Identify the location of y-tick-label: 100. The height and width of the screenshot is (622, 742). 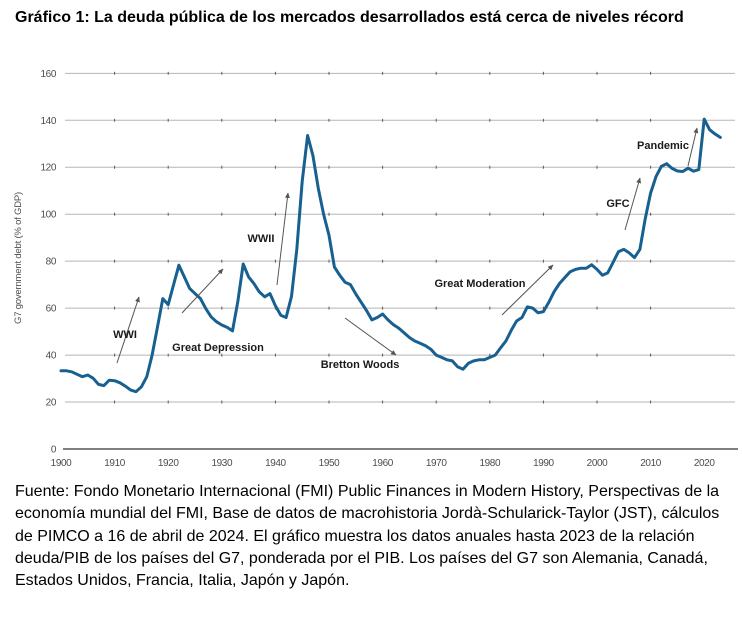
(49, 215).